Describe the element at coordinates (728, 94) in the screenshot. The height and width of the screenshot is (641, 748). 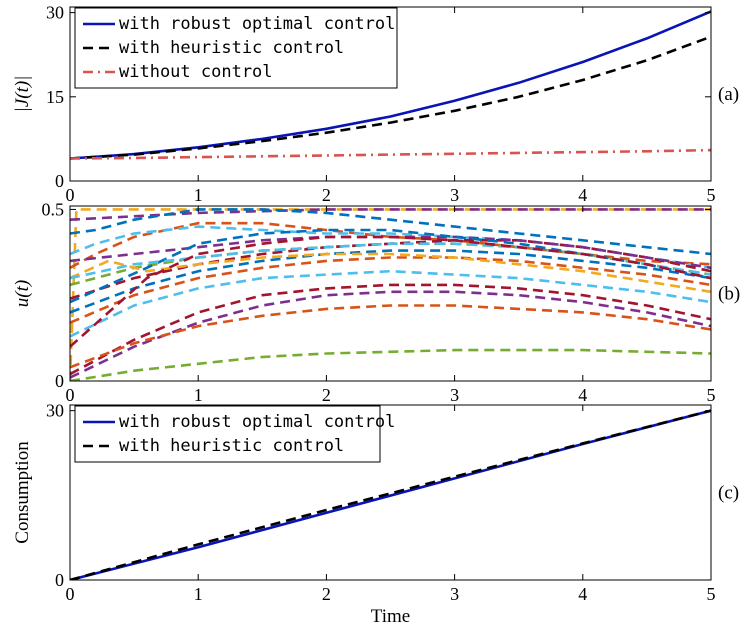
I see `panel-label: (a)` at that location.